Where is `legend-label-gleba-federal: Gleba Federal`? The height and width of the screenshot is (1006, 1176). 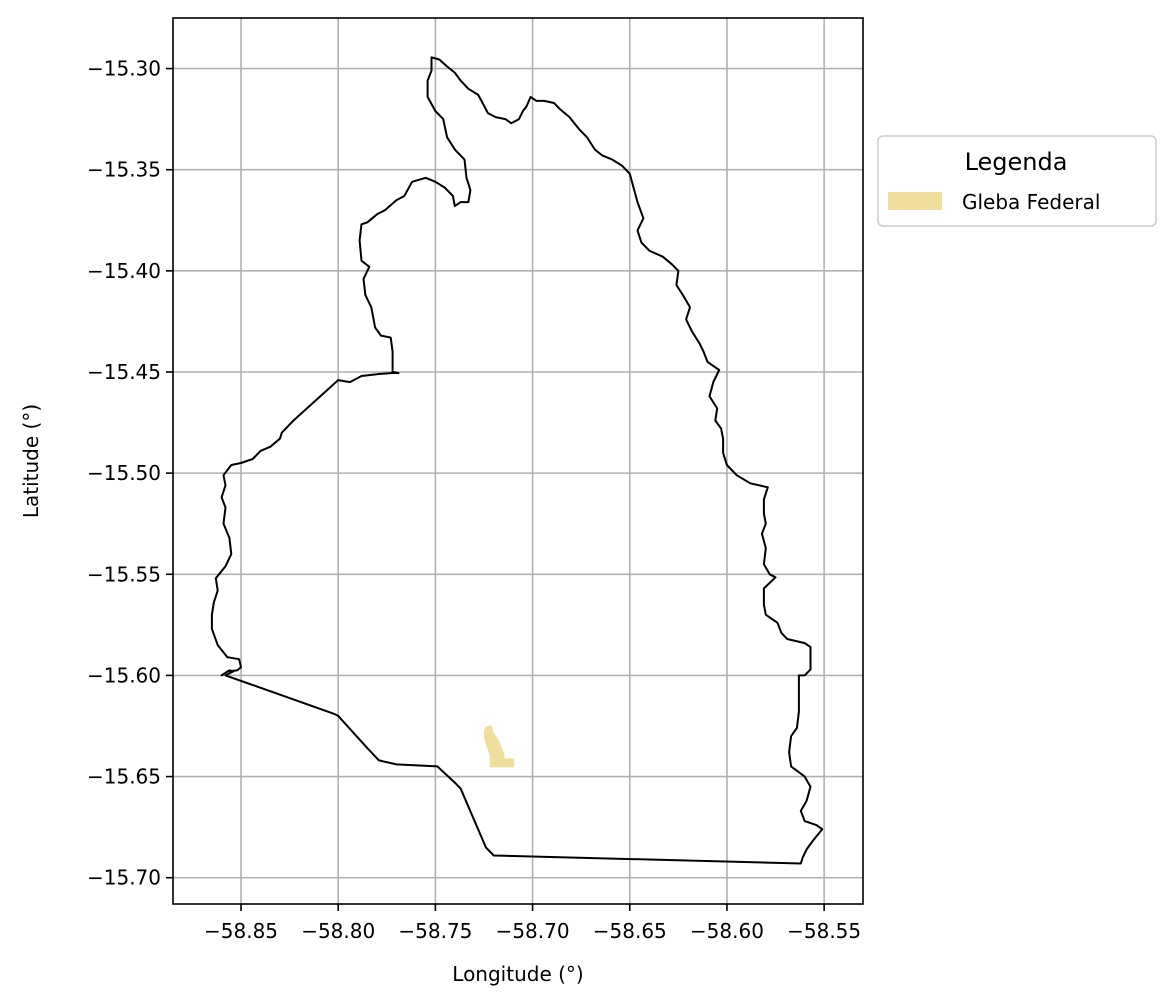 legend-label-gleba-federal: Gleba Federal is located at coordinates (1031, 202).